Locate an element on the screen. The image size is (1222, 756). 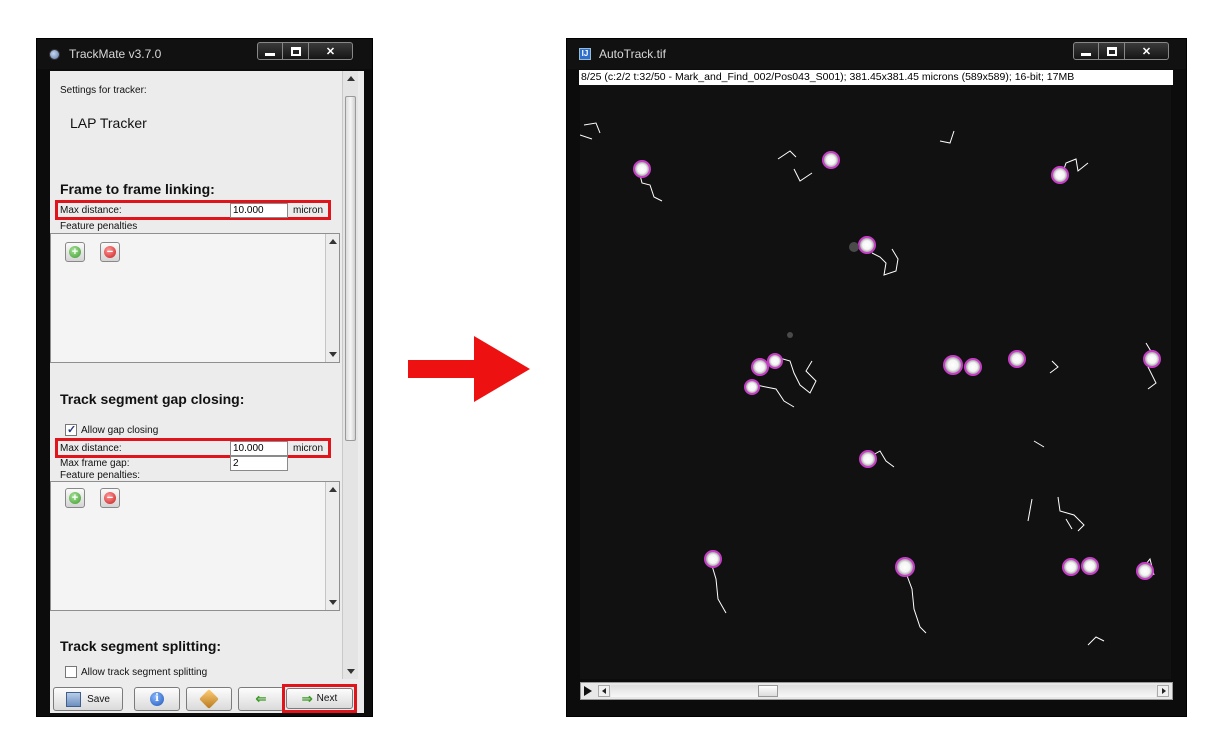
next-button: ⇒ Next is located at coordinates (319, 698).